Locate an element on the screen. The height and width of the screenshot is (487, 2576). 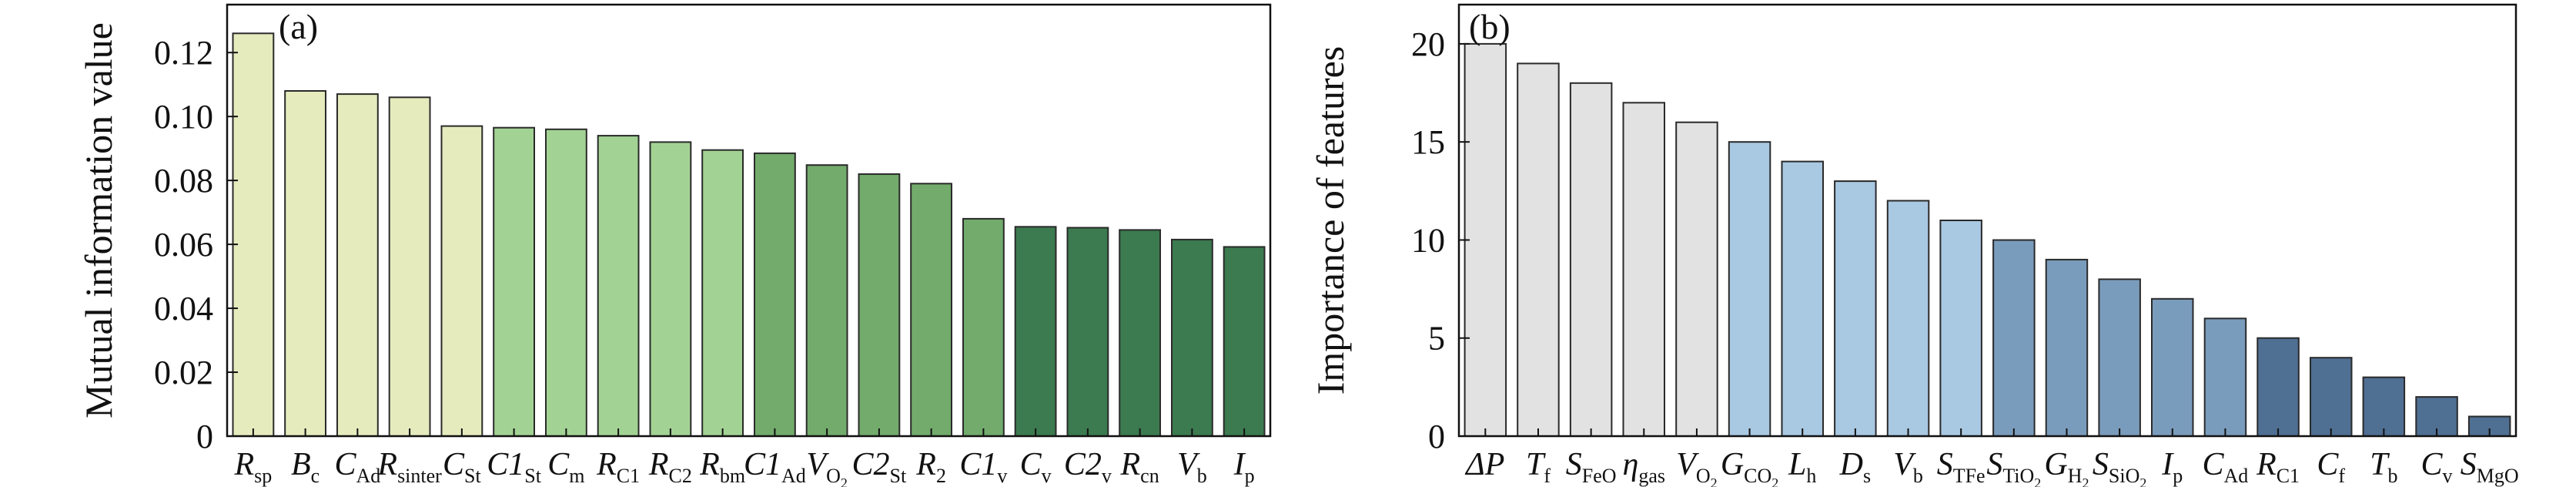
x-tick-label: CSt is located at coordinates (462, 467).